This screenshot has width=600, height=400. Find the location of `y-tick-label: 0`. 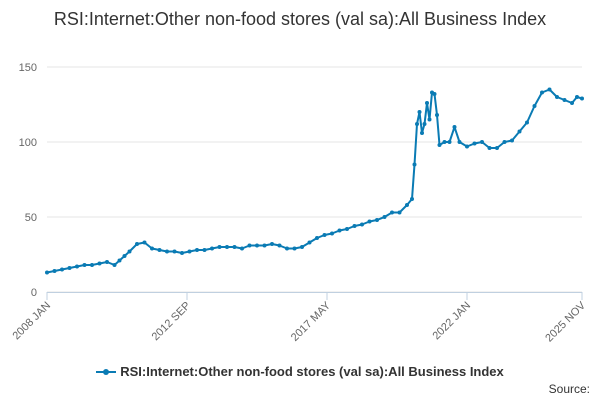

y-tick-label: 0 is located at coordinates (34, 293).